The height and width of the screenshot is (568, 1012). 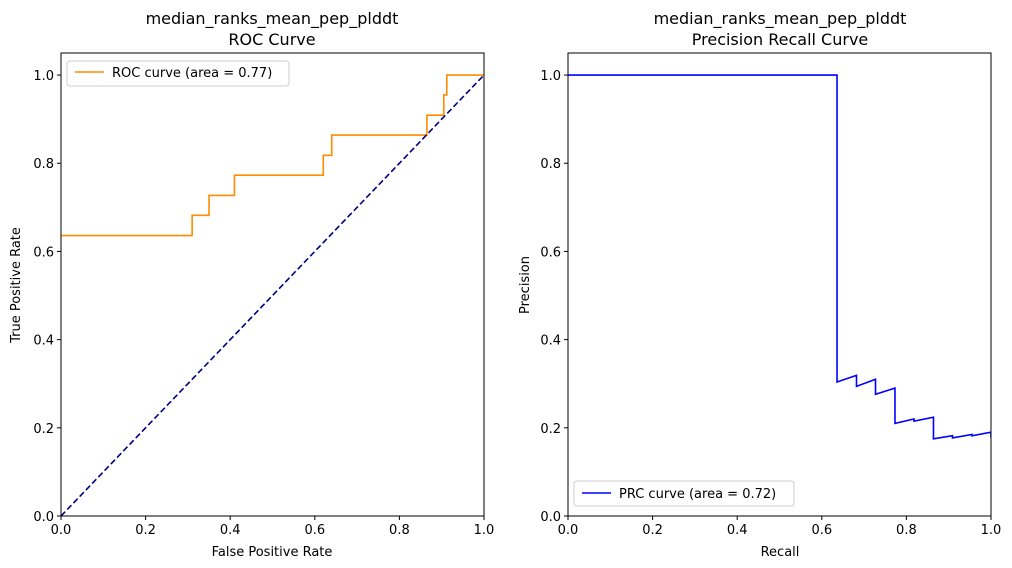 What do you see at coordinates (652, 530) in the screenshot?
I see `prc-x-tick-label: 0.2` at bounding box center [652, 530].